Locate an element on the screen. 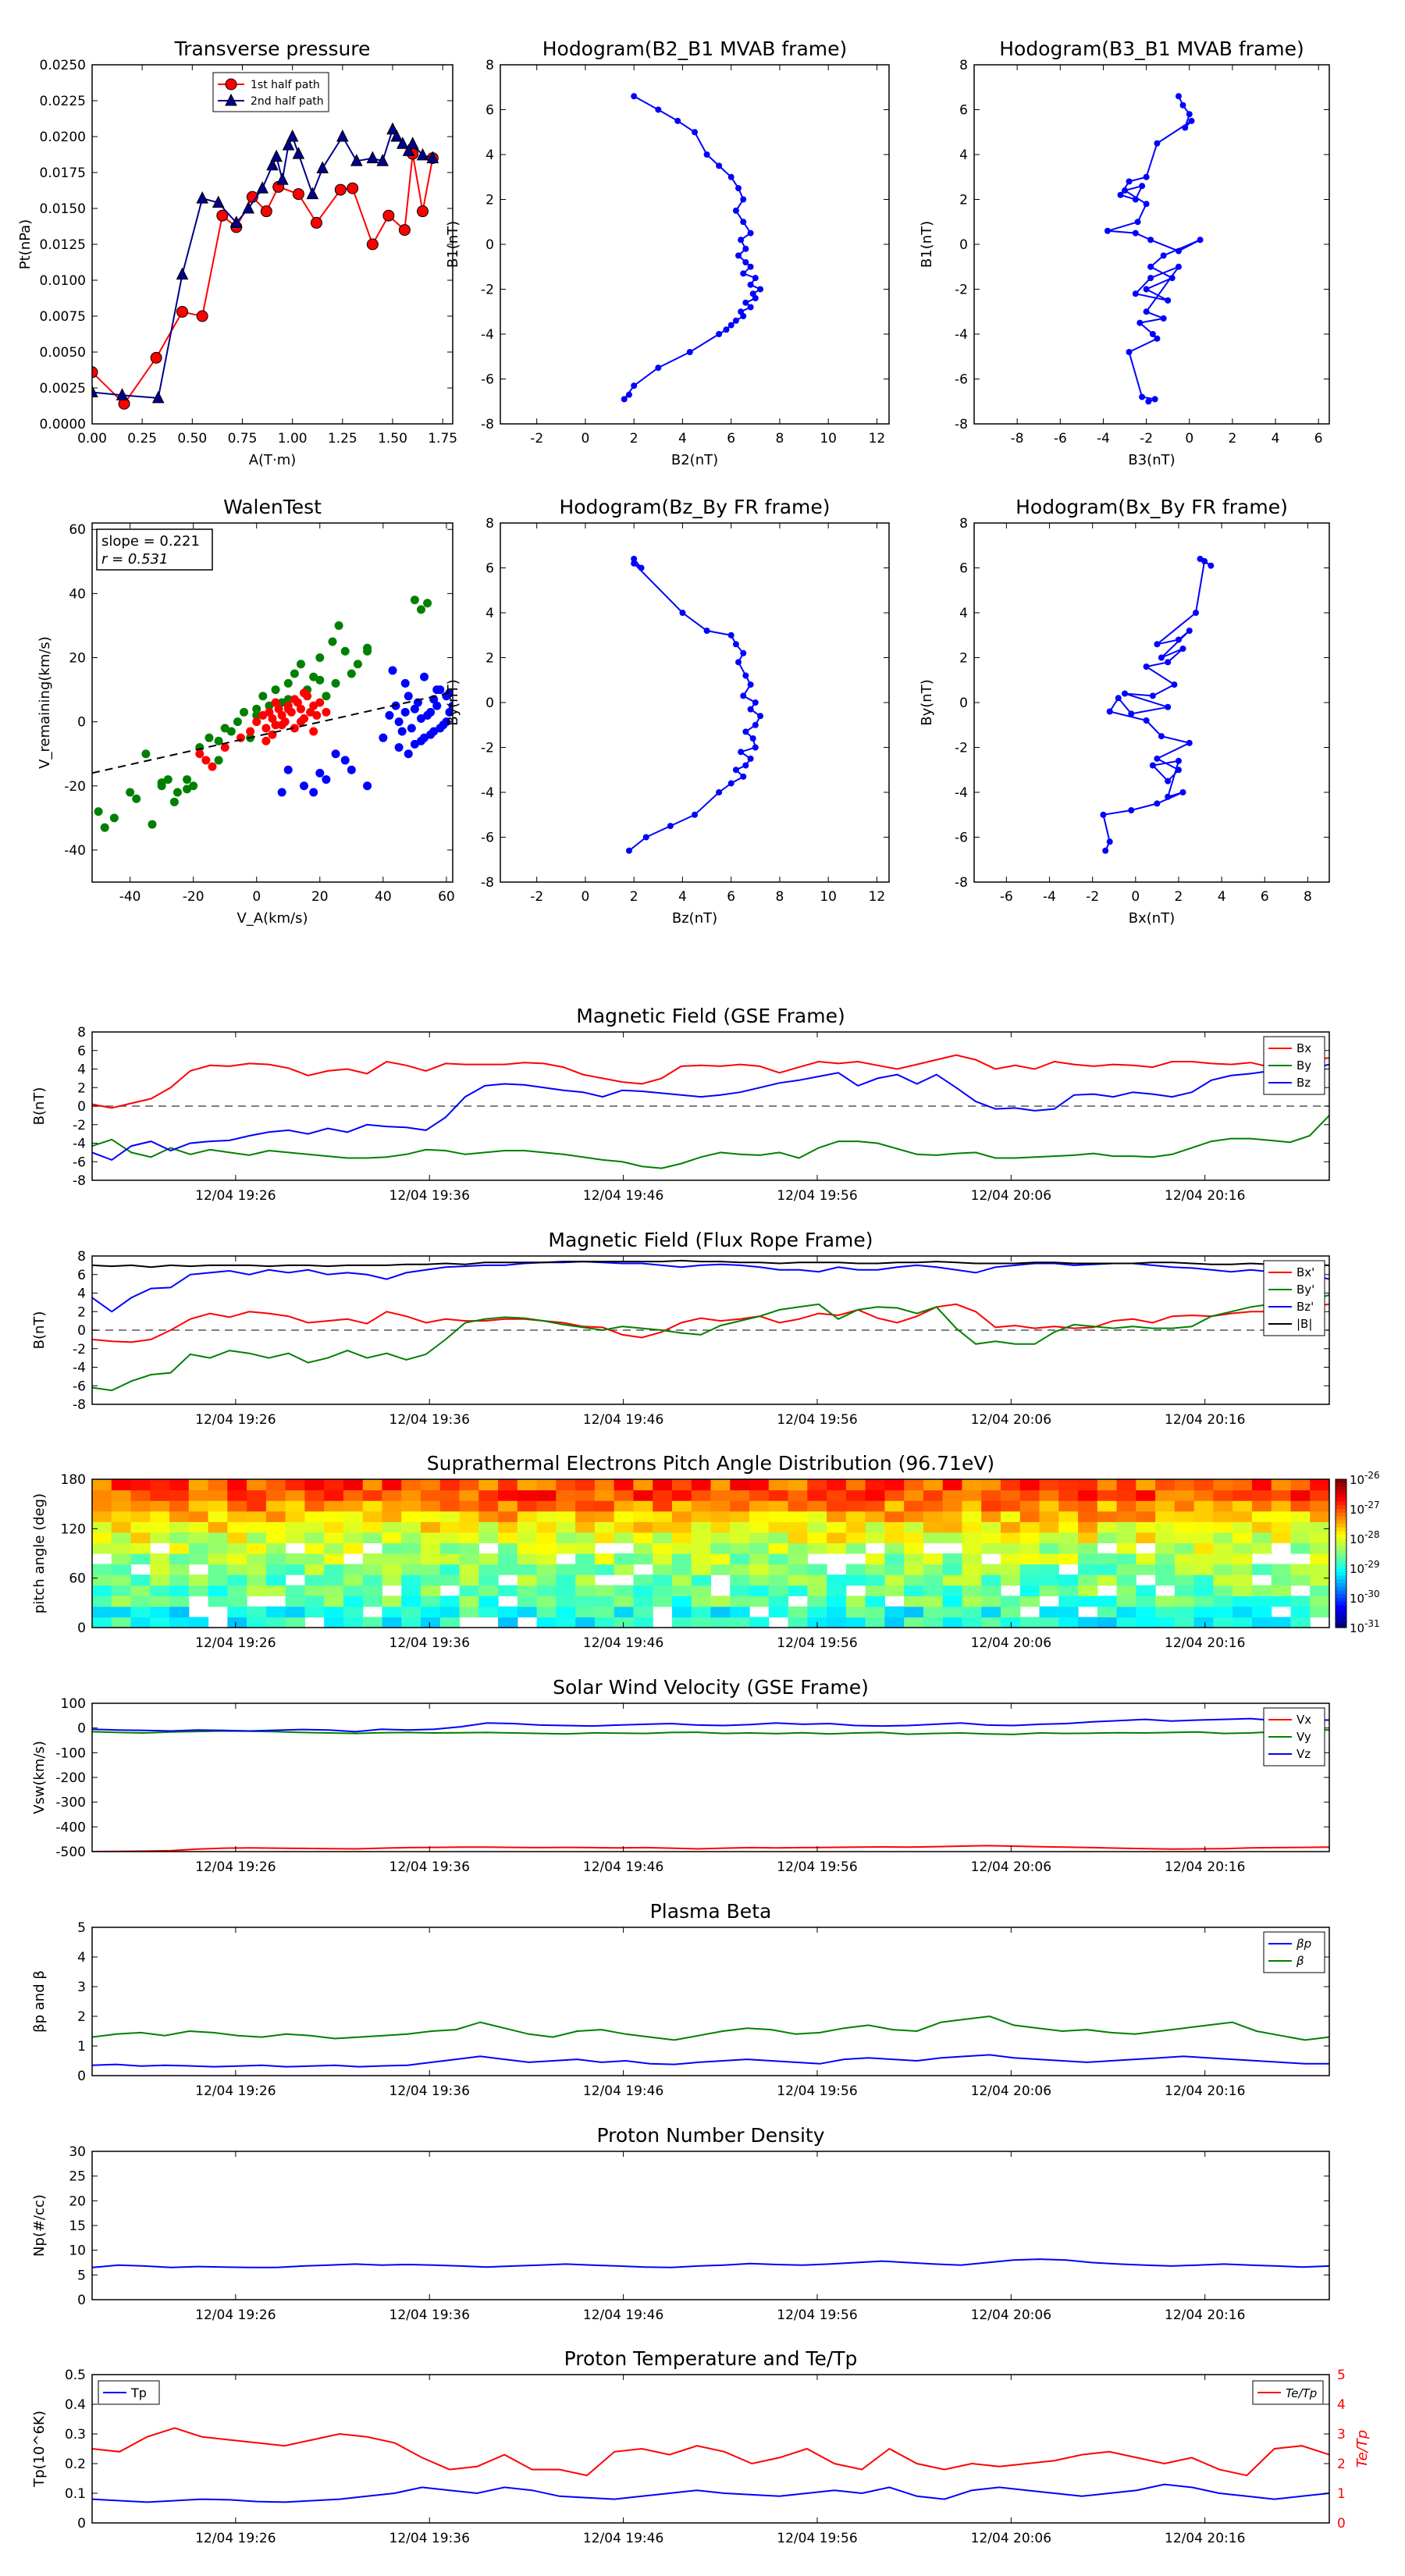 Image resolution: width=1405 pixels, height=2576 pixels. pad-colorbar-frame is located at coordinates (1341, 1553).